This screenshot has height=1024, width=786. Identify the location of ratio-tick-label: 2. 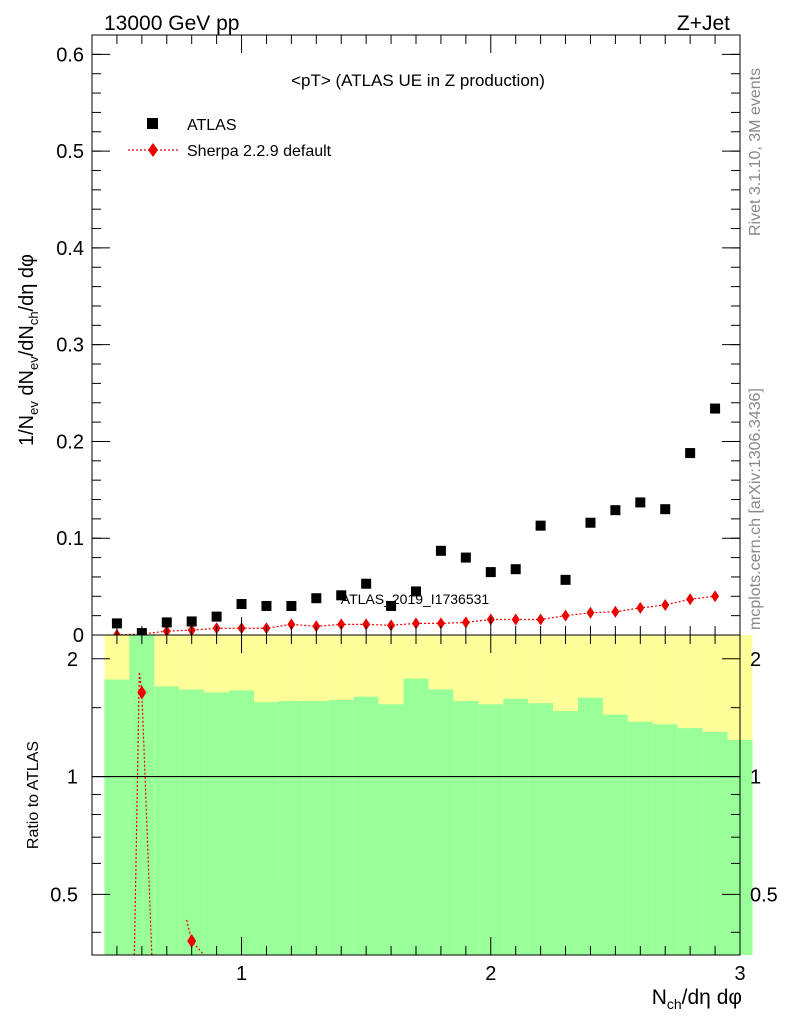
(72, 660).